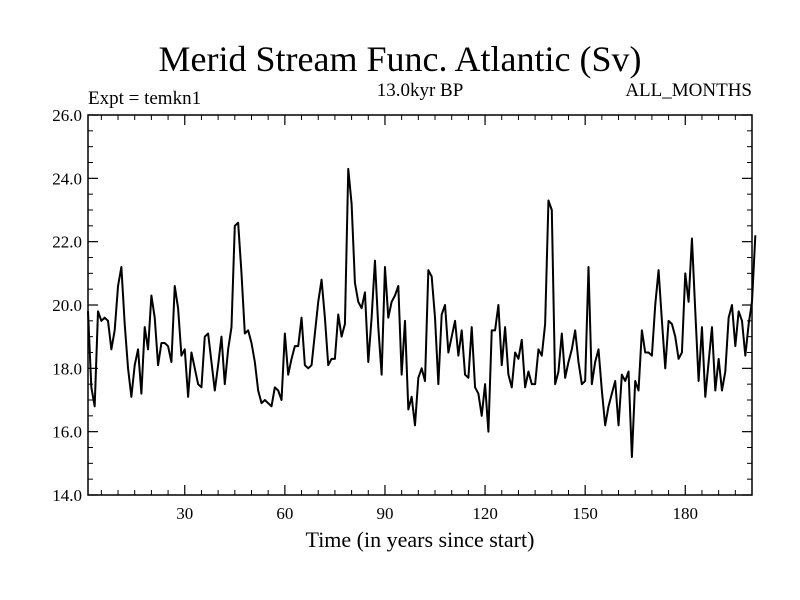 The image size is (800, 600). I want to click on y-tick-label-5: 24.0, so click(67, 178).